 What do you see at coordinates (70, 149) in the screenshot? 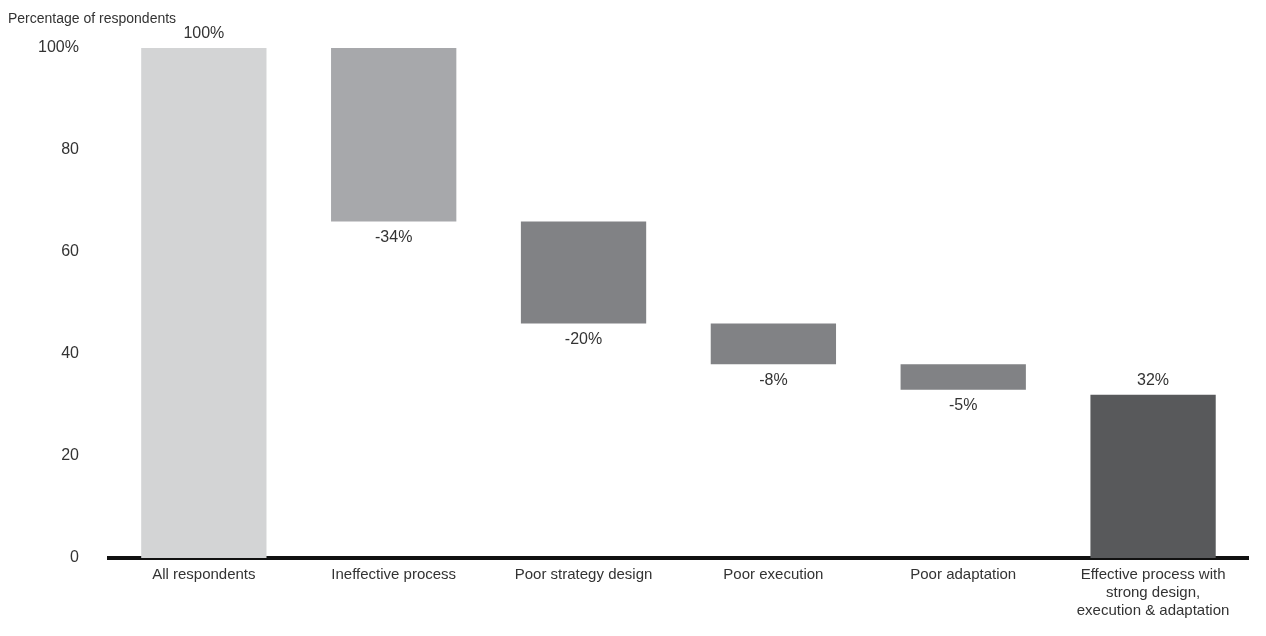
I see `y-tick-label: 80` at bounding box center [70, 149].